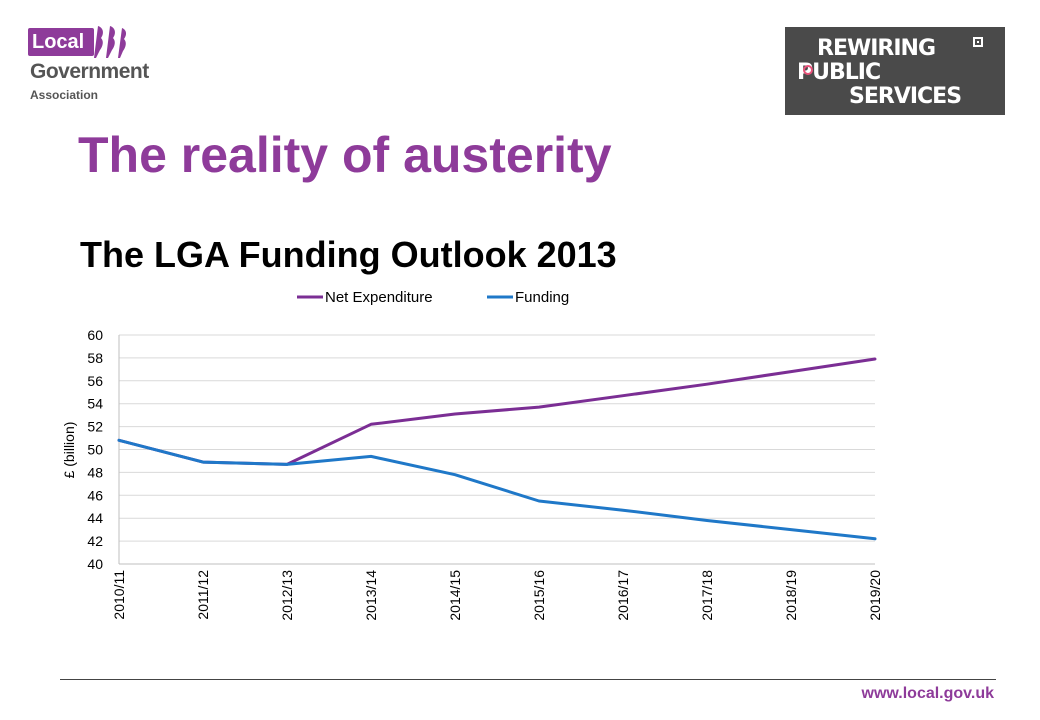 The image size is (1040, 720). I want to click on y-tick-label: 40, so click(95, 564).